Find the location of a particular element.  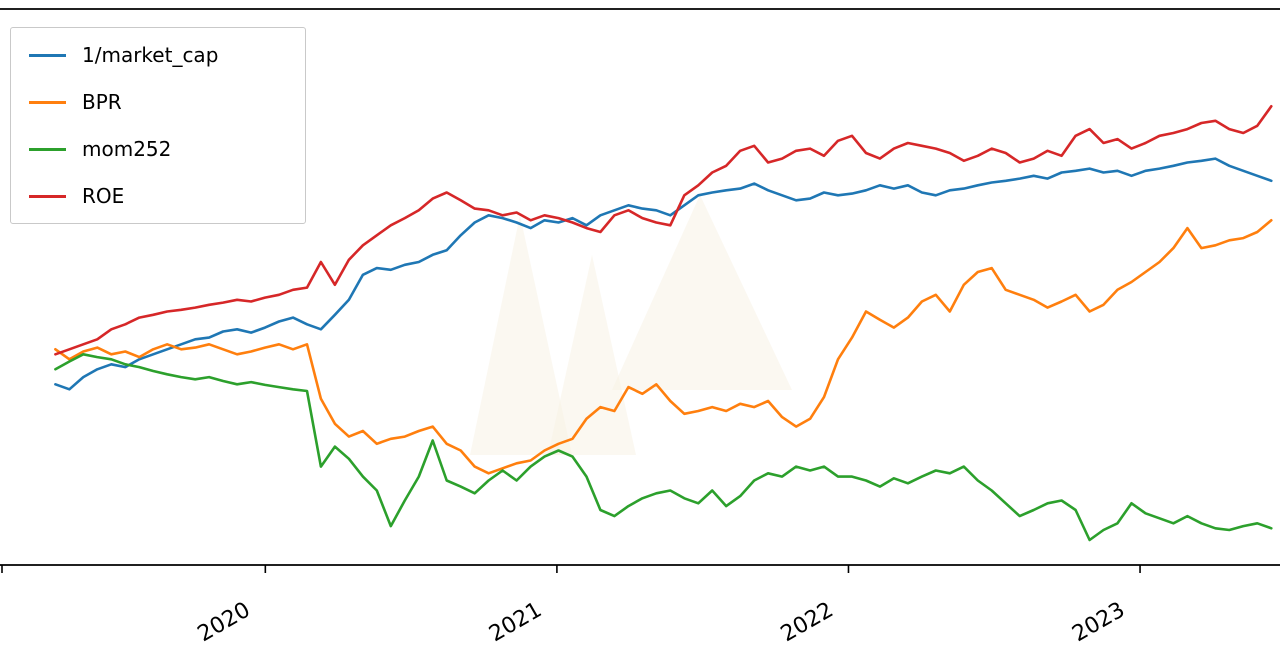

x-tick-label: 2021 is located at coordinates (515, 623).